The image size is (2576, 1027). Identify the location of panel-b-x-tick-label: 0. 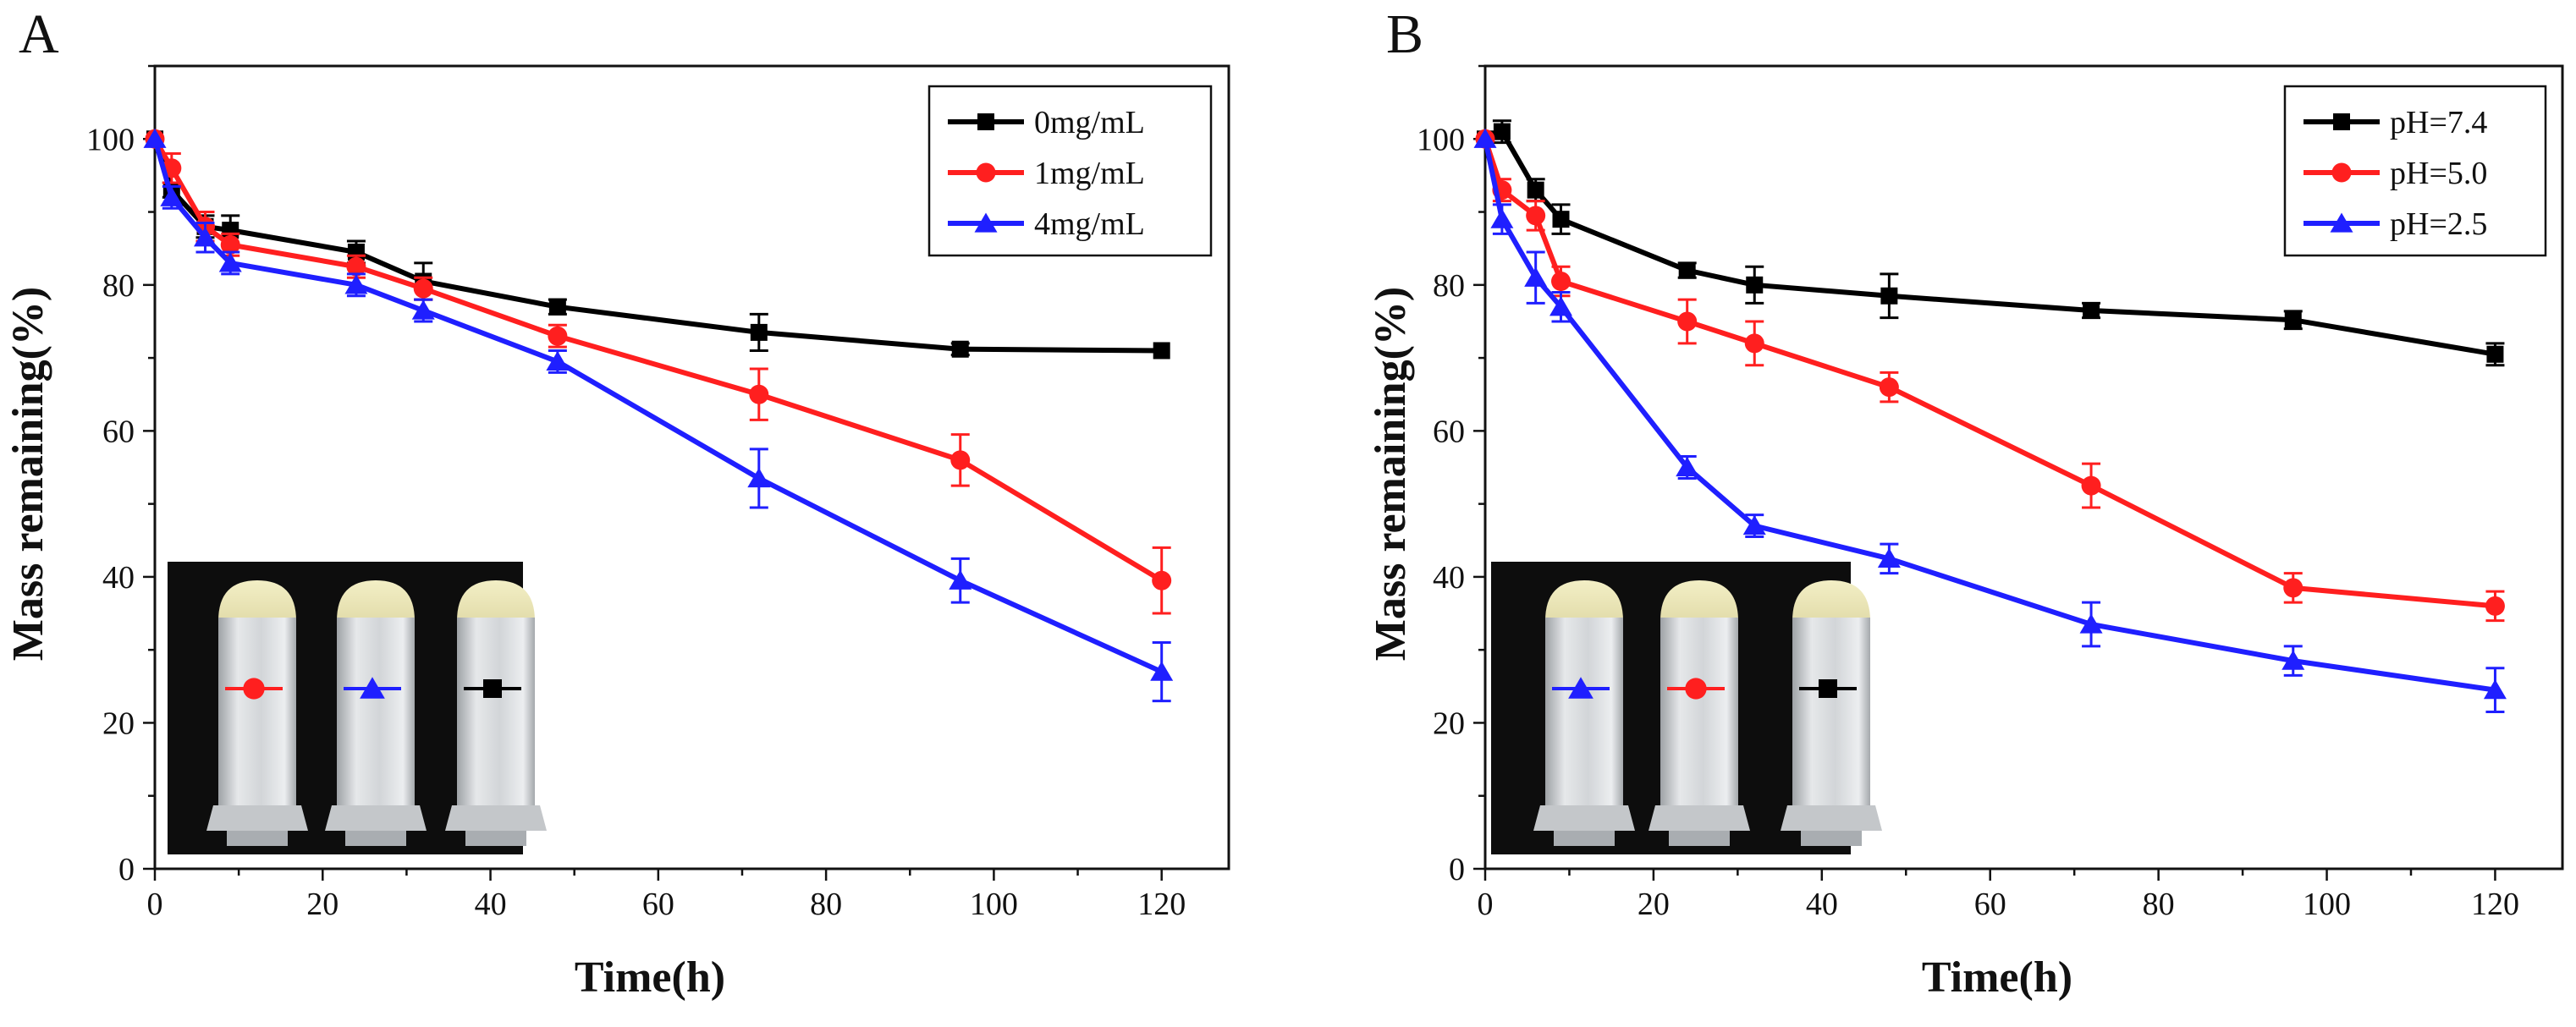
(1486, 904).